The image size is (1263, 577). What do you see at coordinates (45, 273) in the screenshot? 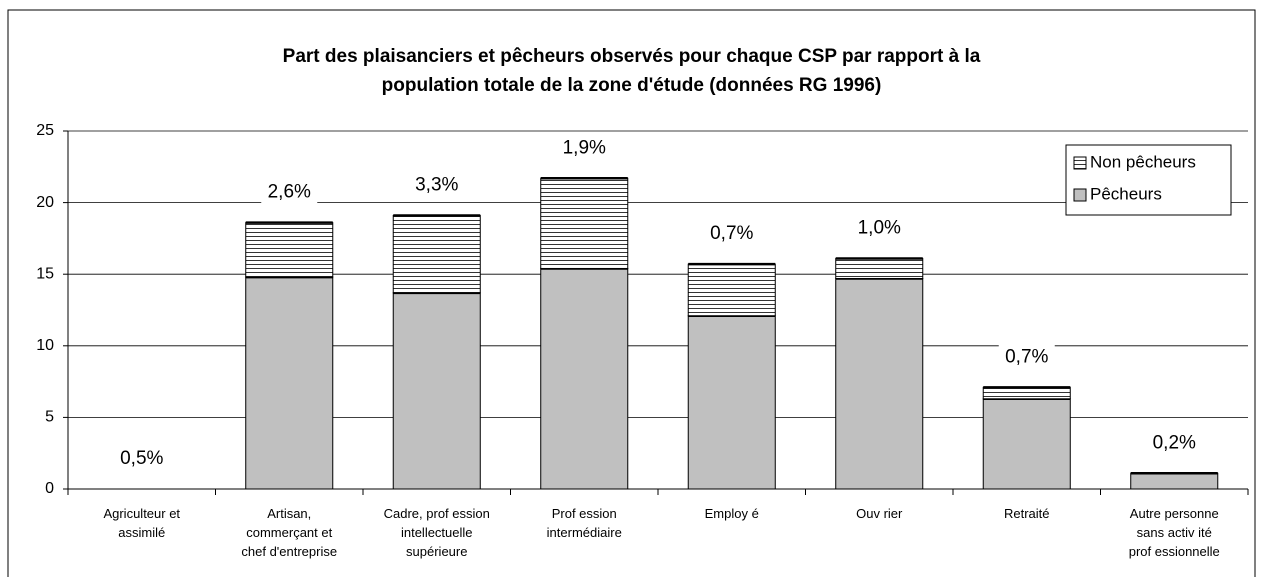
I see `y-tick-label: 15` at bounding box center [45, 273].